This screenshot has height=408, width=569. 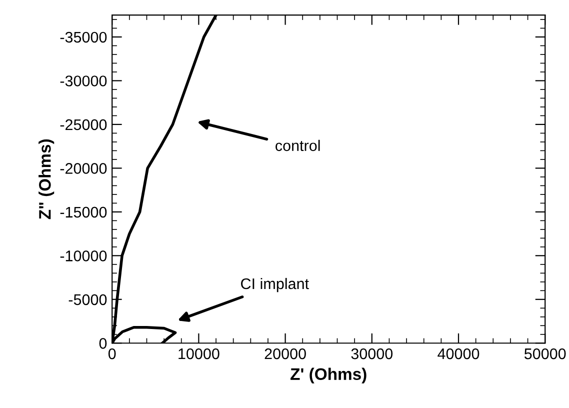 What do you see at coordinates (83, 168) in the screenshot?
I see `y-tick-label: -20000` at bounding box center [83, 168].